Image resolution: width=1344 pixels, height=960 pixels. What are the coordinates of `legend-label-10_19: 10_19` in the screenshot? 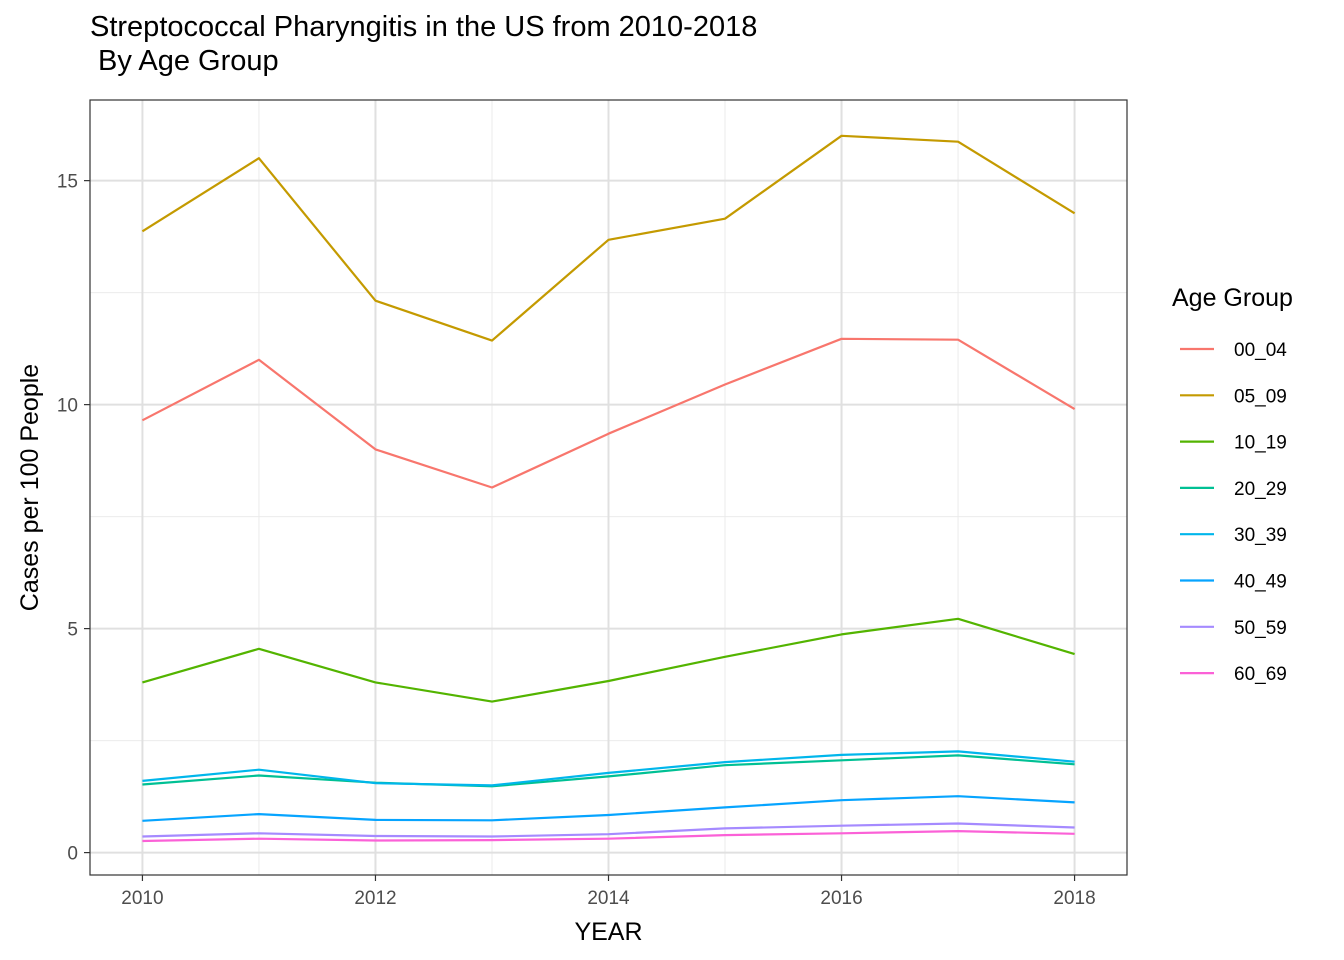 It's located at (1260, 443).